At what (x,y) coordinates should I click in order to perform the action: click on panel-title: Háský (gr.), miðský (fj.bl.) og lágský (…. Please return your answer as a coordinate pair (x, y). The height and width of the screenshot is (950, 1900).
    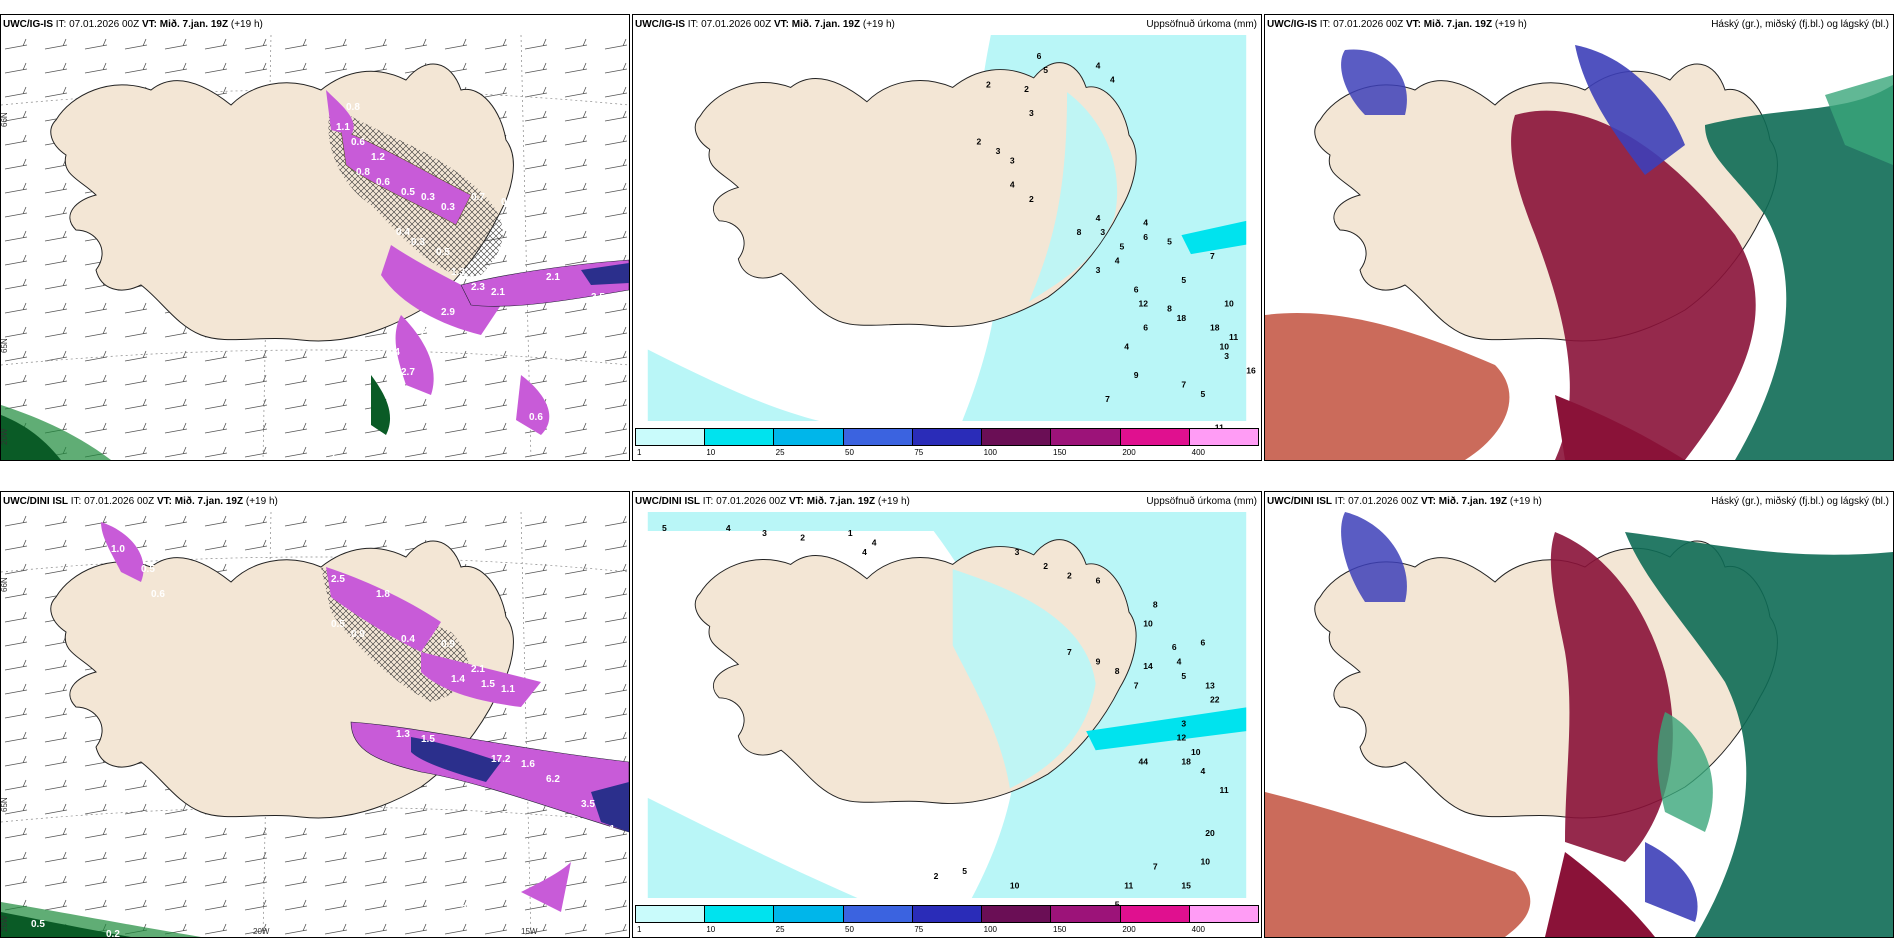
    Looking at the image, I should click on (1800, 24).